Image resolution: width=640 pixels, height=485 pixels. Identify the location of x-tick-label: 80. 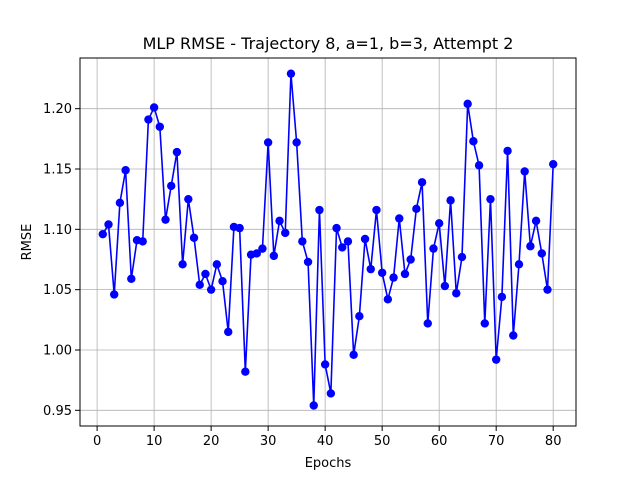
(553, 441).